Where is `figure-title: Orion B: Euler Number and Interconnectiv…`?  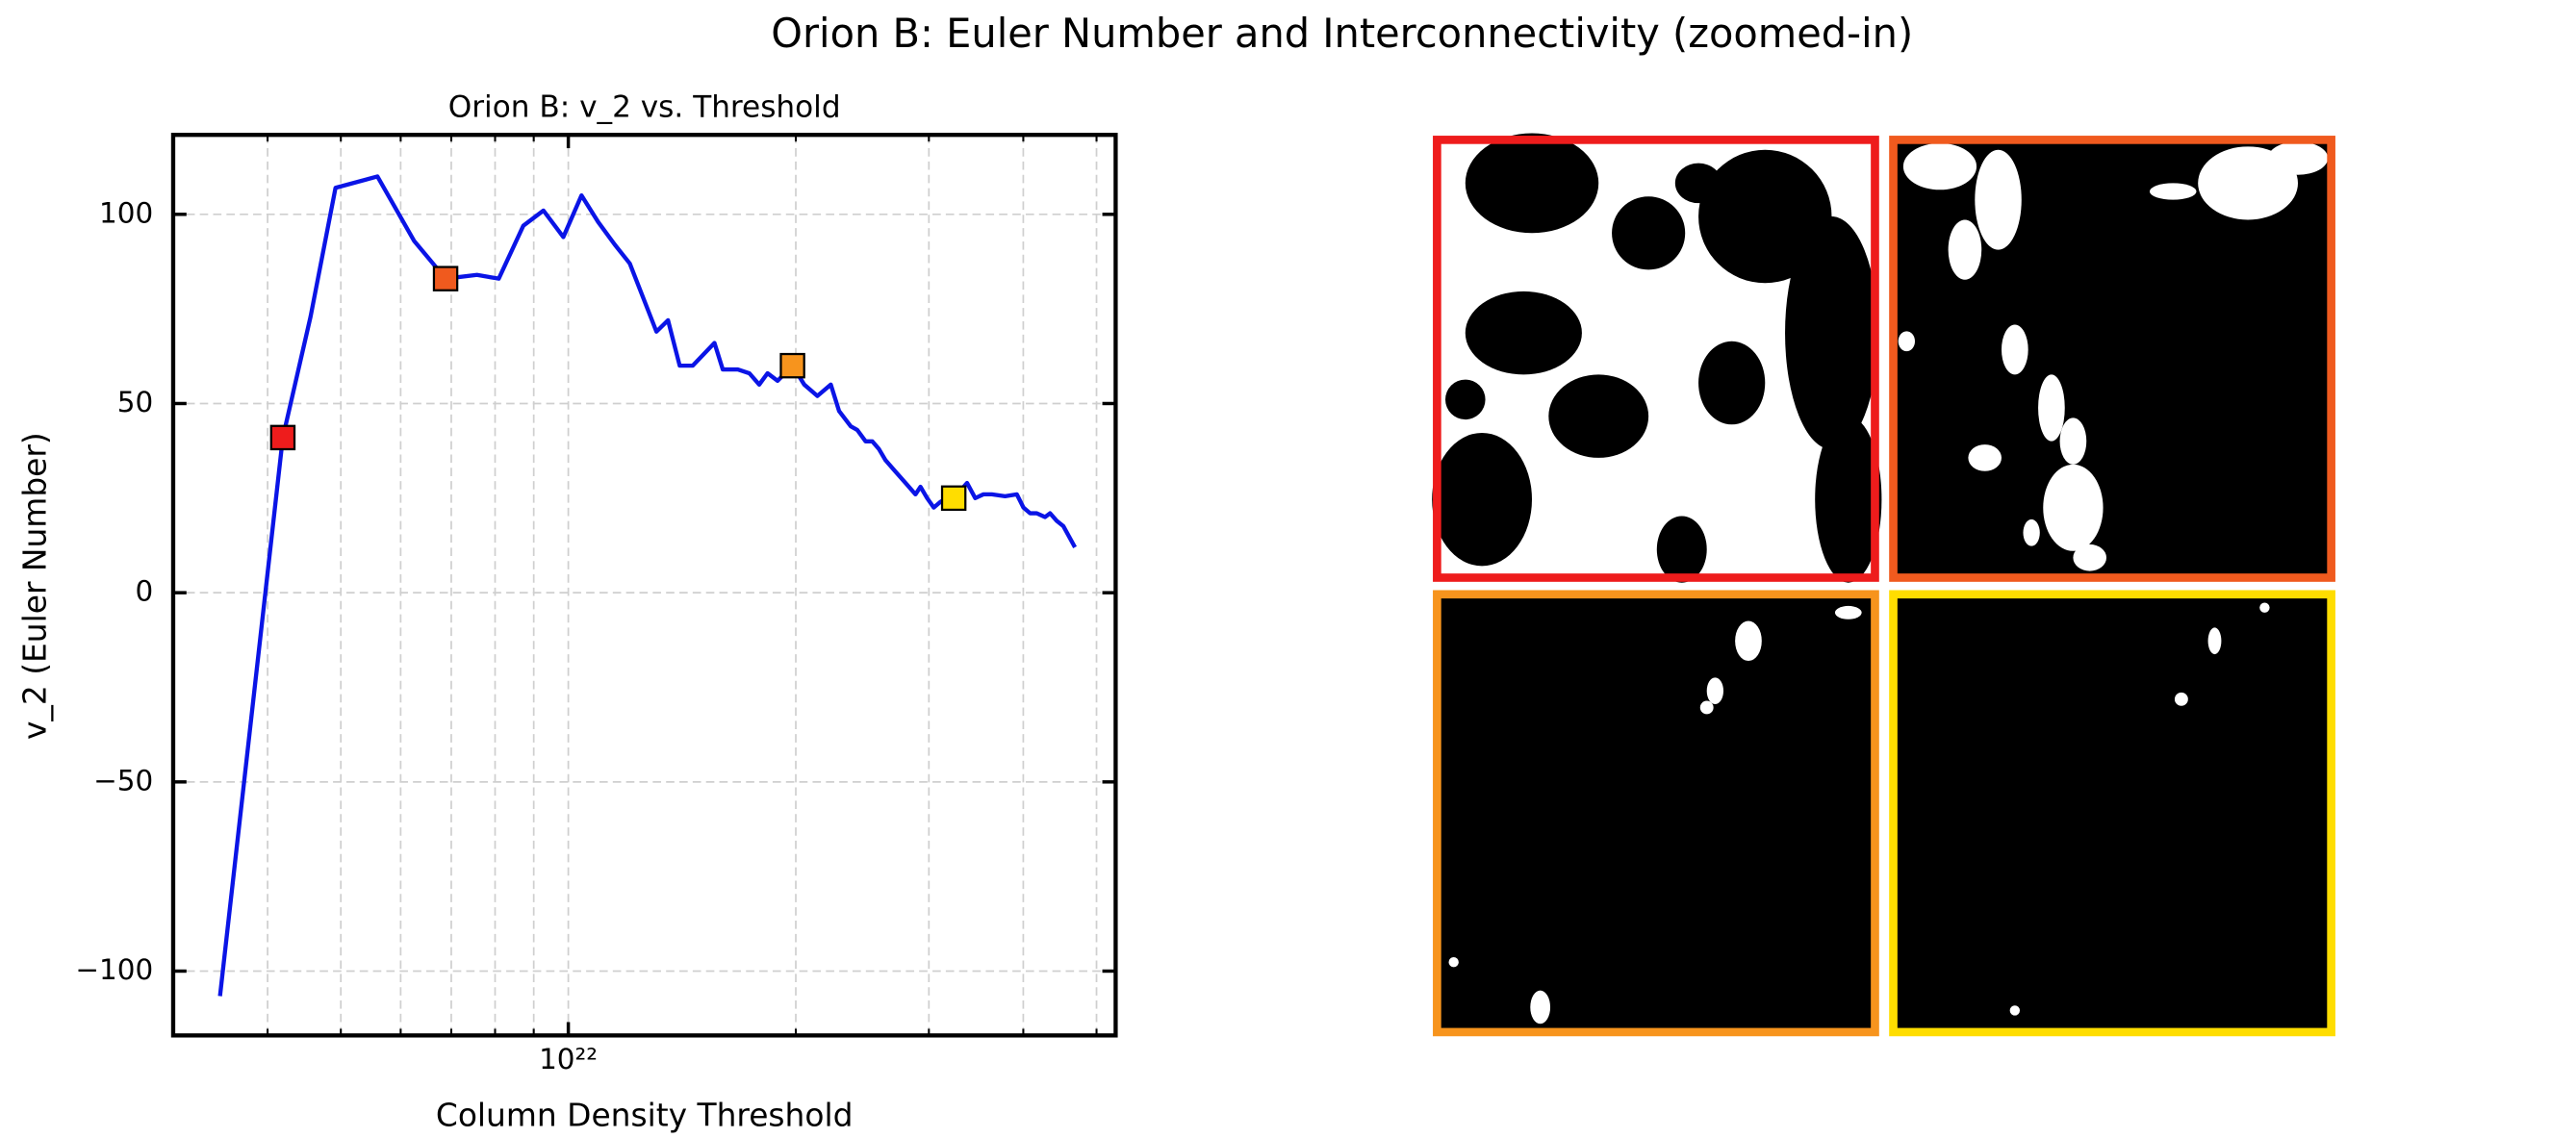 figure-title: Orion B: Euler Number and Interconnectiv… is located at coordinates (1342, 33).